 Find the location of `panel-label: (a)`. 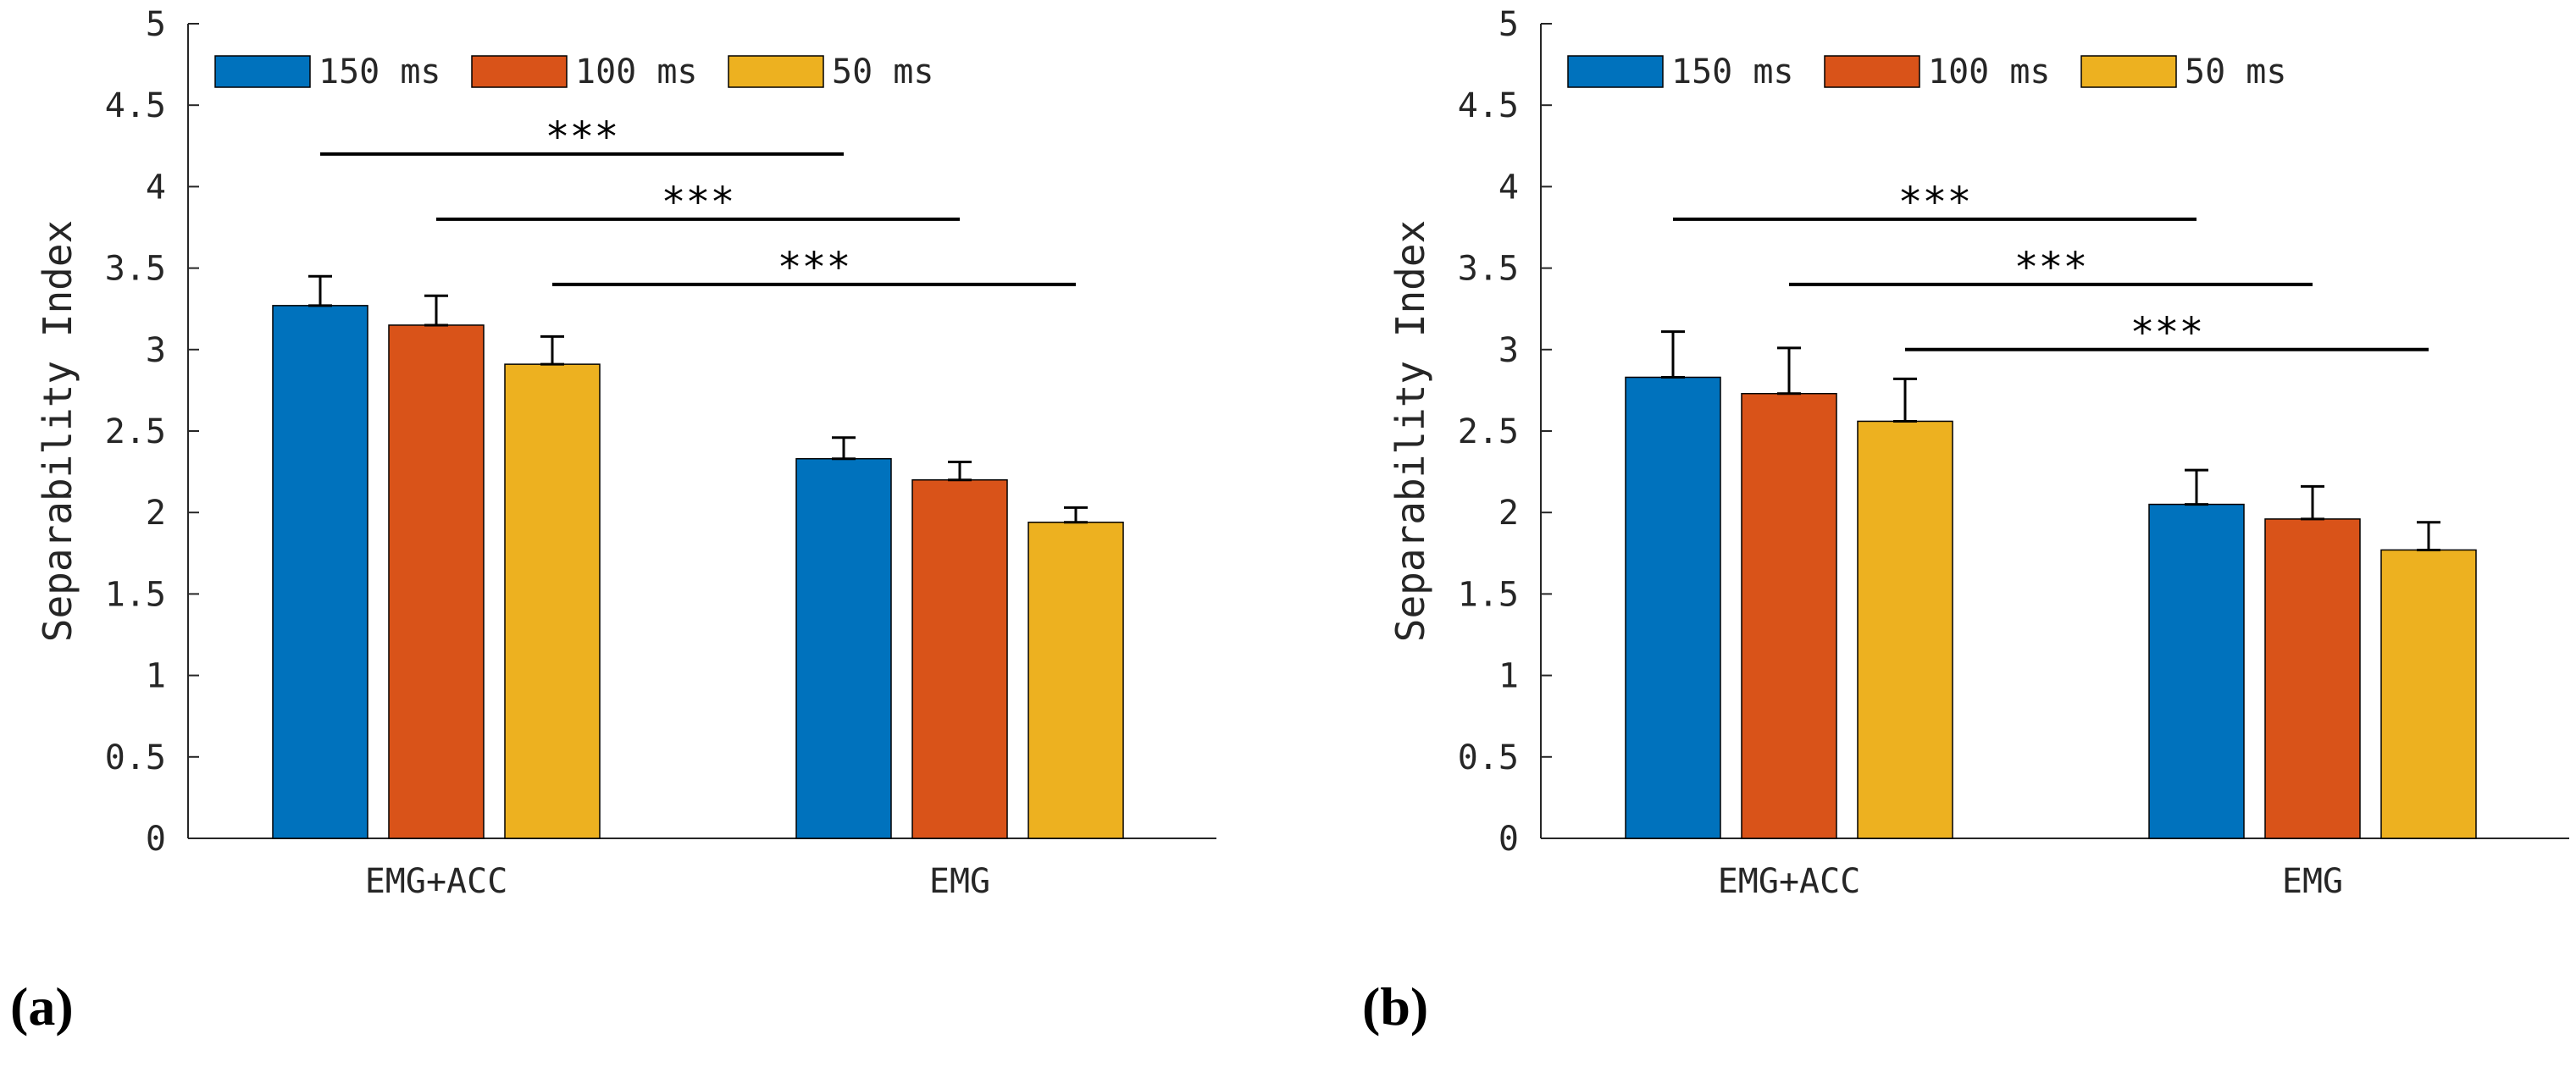

panel-label: (a) is located at coordinates (42, 1006).